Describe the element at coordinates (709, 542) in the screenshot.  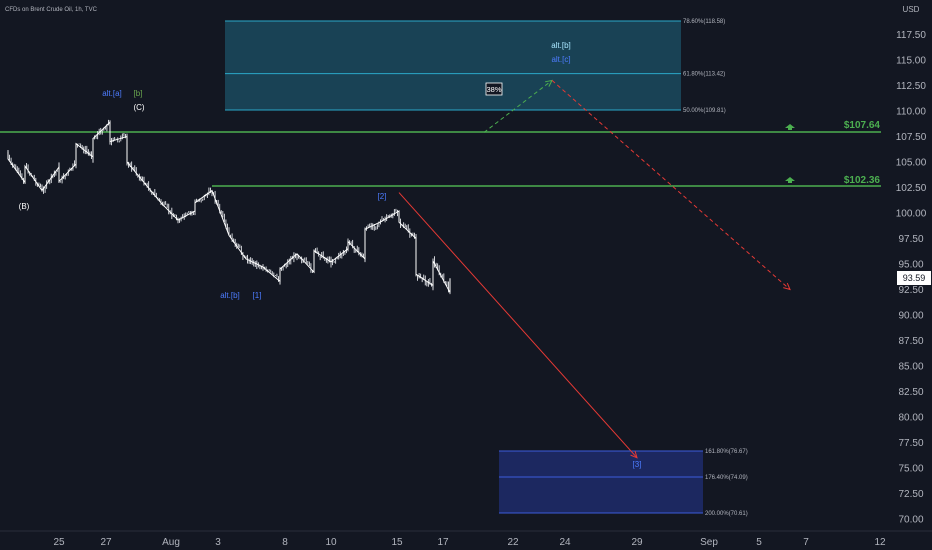
I see `time-tick-label: Sep` at that location.